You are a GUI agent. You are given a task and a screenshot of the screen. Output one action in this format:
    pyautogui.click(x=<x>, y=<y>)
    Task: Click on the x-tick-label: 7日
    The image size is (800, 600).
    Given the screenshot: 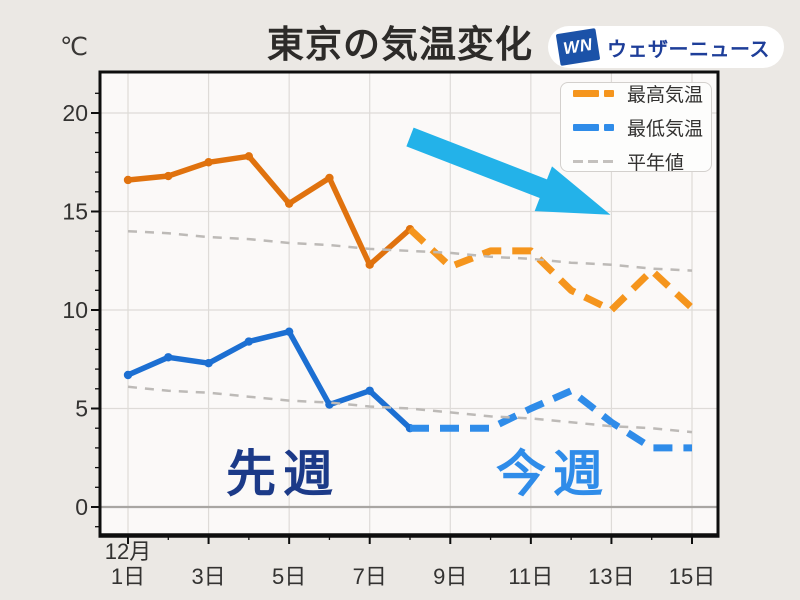 What is the action you would take?
    pyautogui.click(x=370, y=576)
    